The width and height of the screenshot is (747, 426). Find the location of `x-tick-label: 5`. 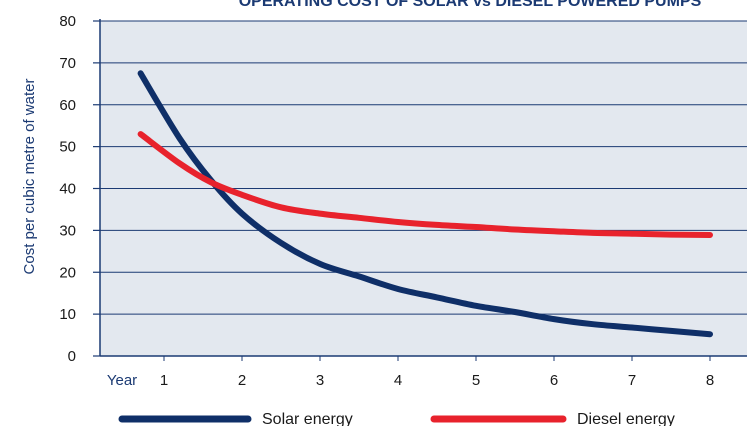

x-tick-label: 5 is located at coordinates (476, 380).